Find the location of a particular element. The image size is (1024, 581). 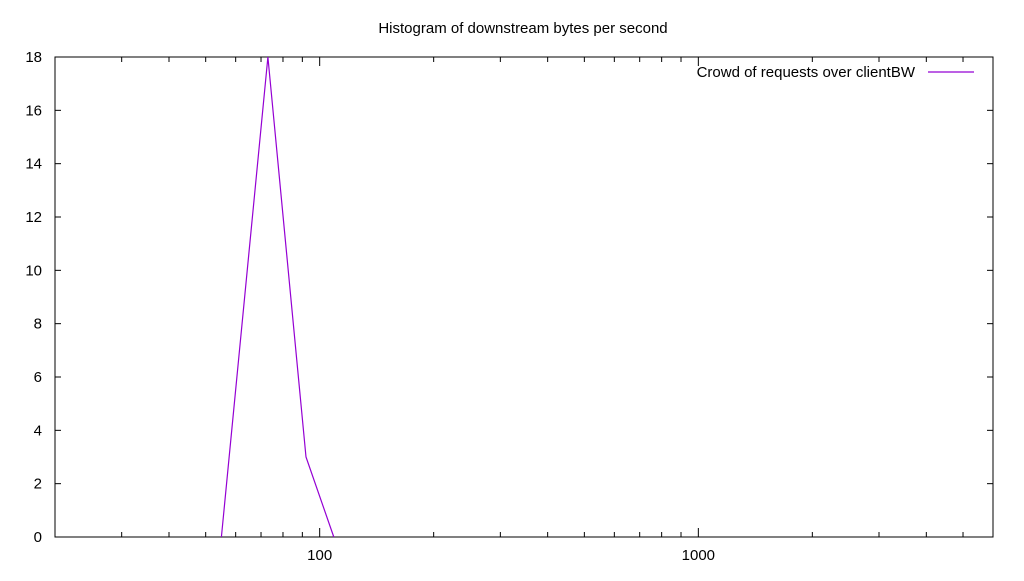

y-tick-label: 8 is located at coordinates (38, 324).